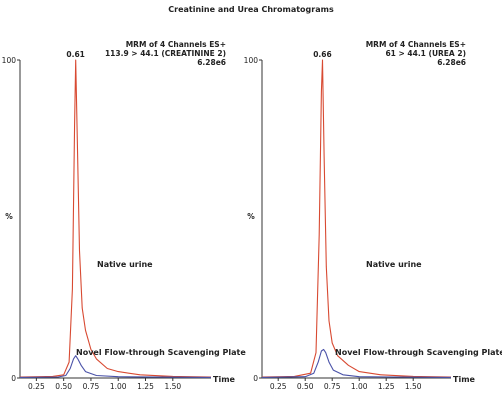  I want to click on peak-retention-time-label: 0.61, so click(75, 54).